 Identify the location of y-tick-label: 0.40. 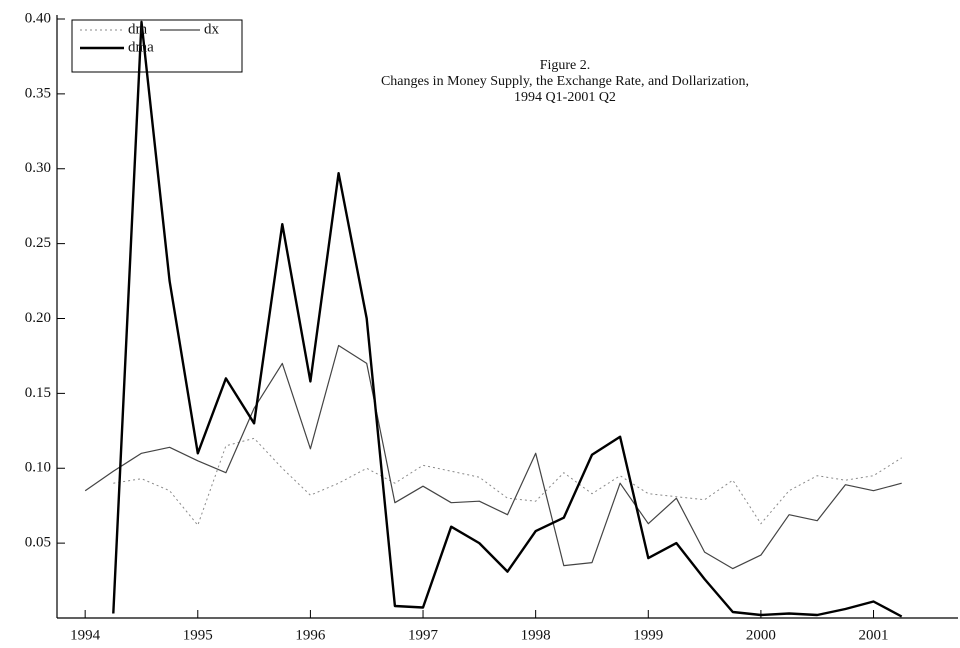
(38, 18).